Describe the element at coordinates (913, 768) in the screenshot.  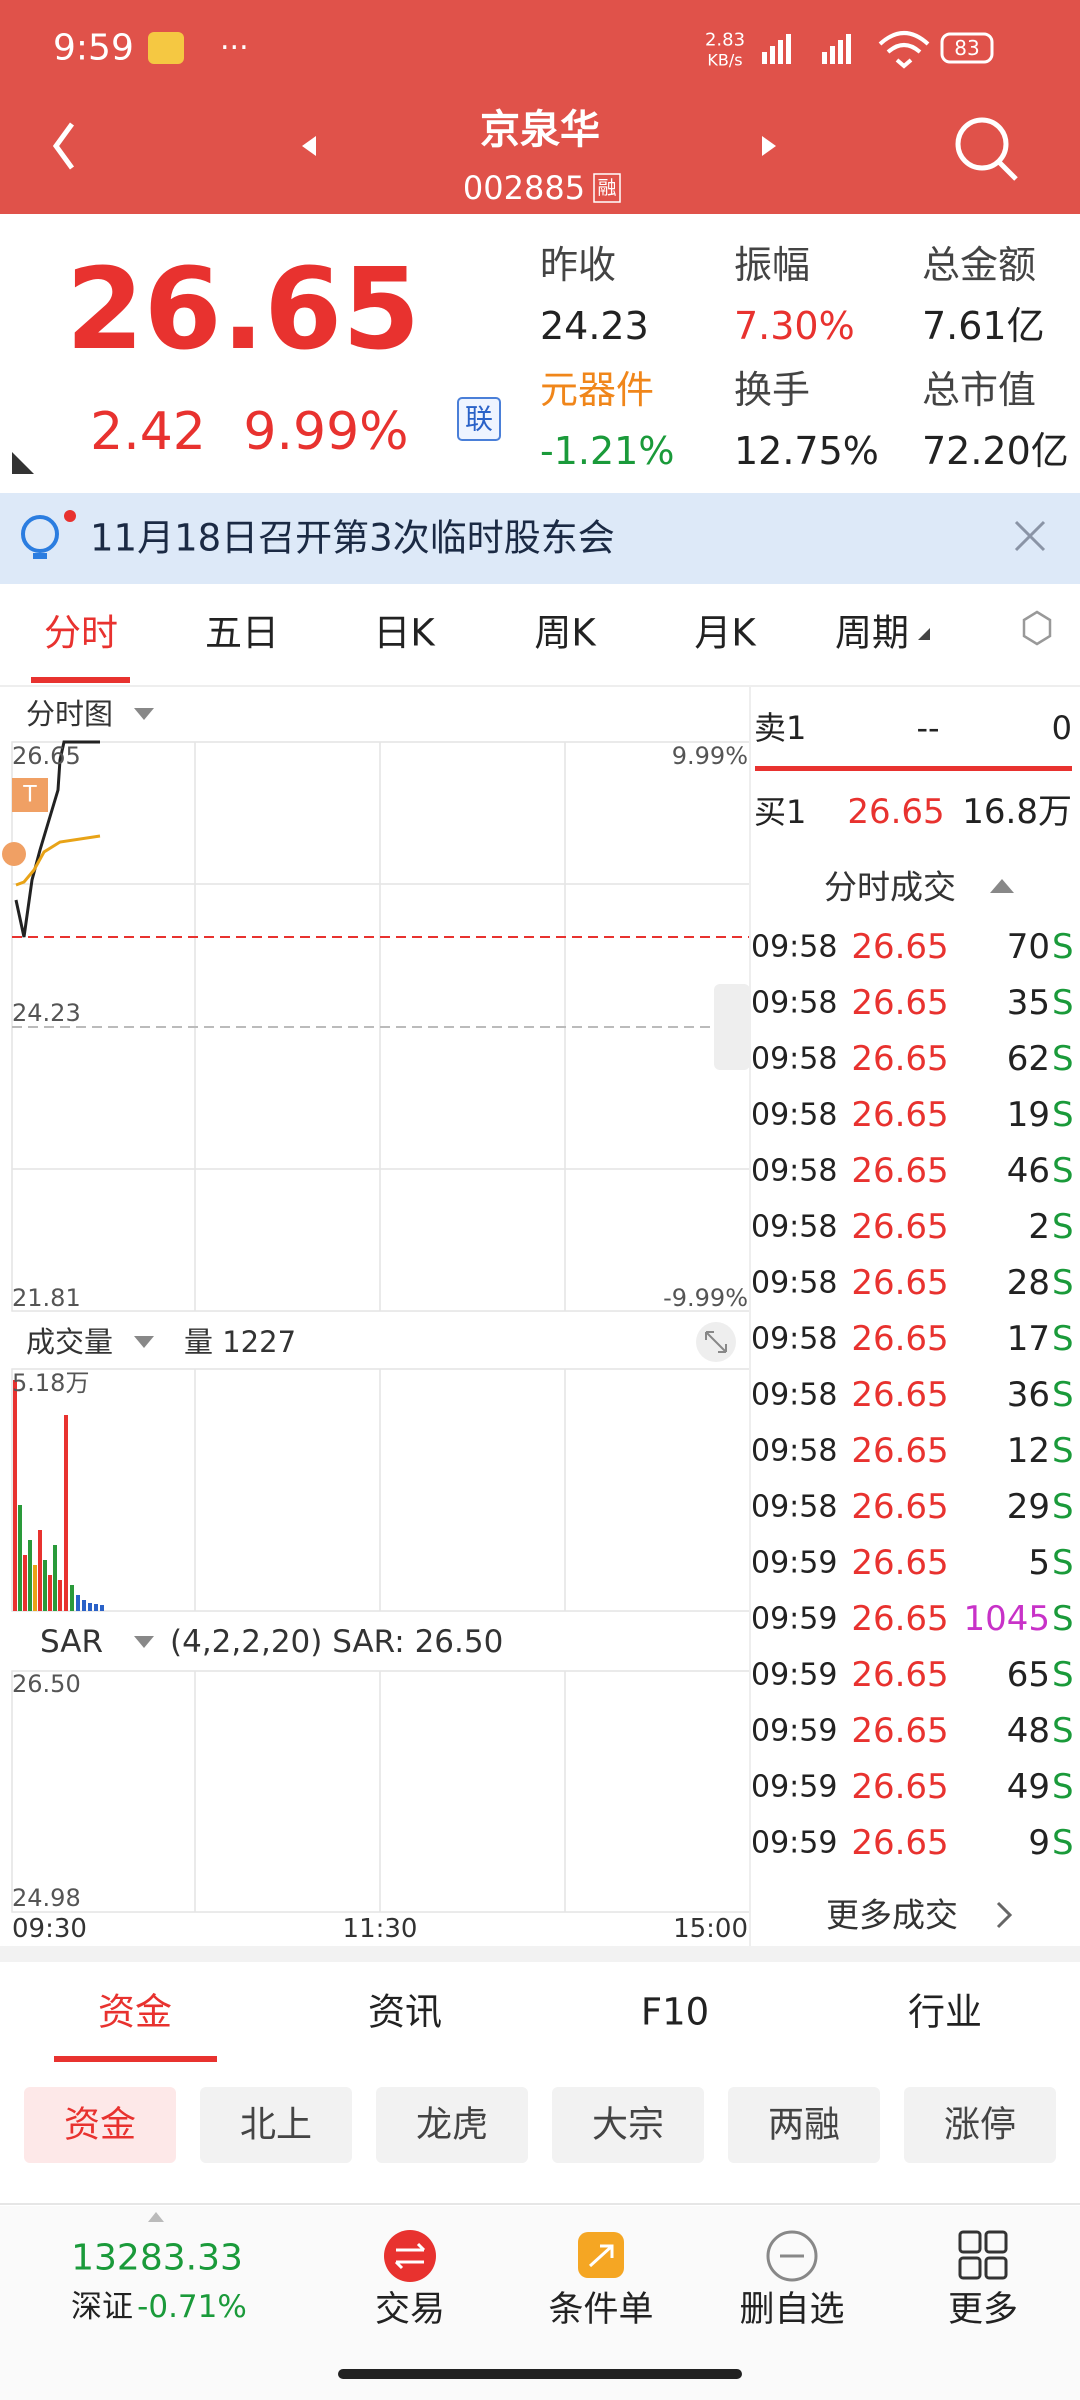
I see `book-divider` at that location.